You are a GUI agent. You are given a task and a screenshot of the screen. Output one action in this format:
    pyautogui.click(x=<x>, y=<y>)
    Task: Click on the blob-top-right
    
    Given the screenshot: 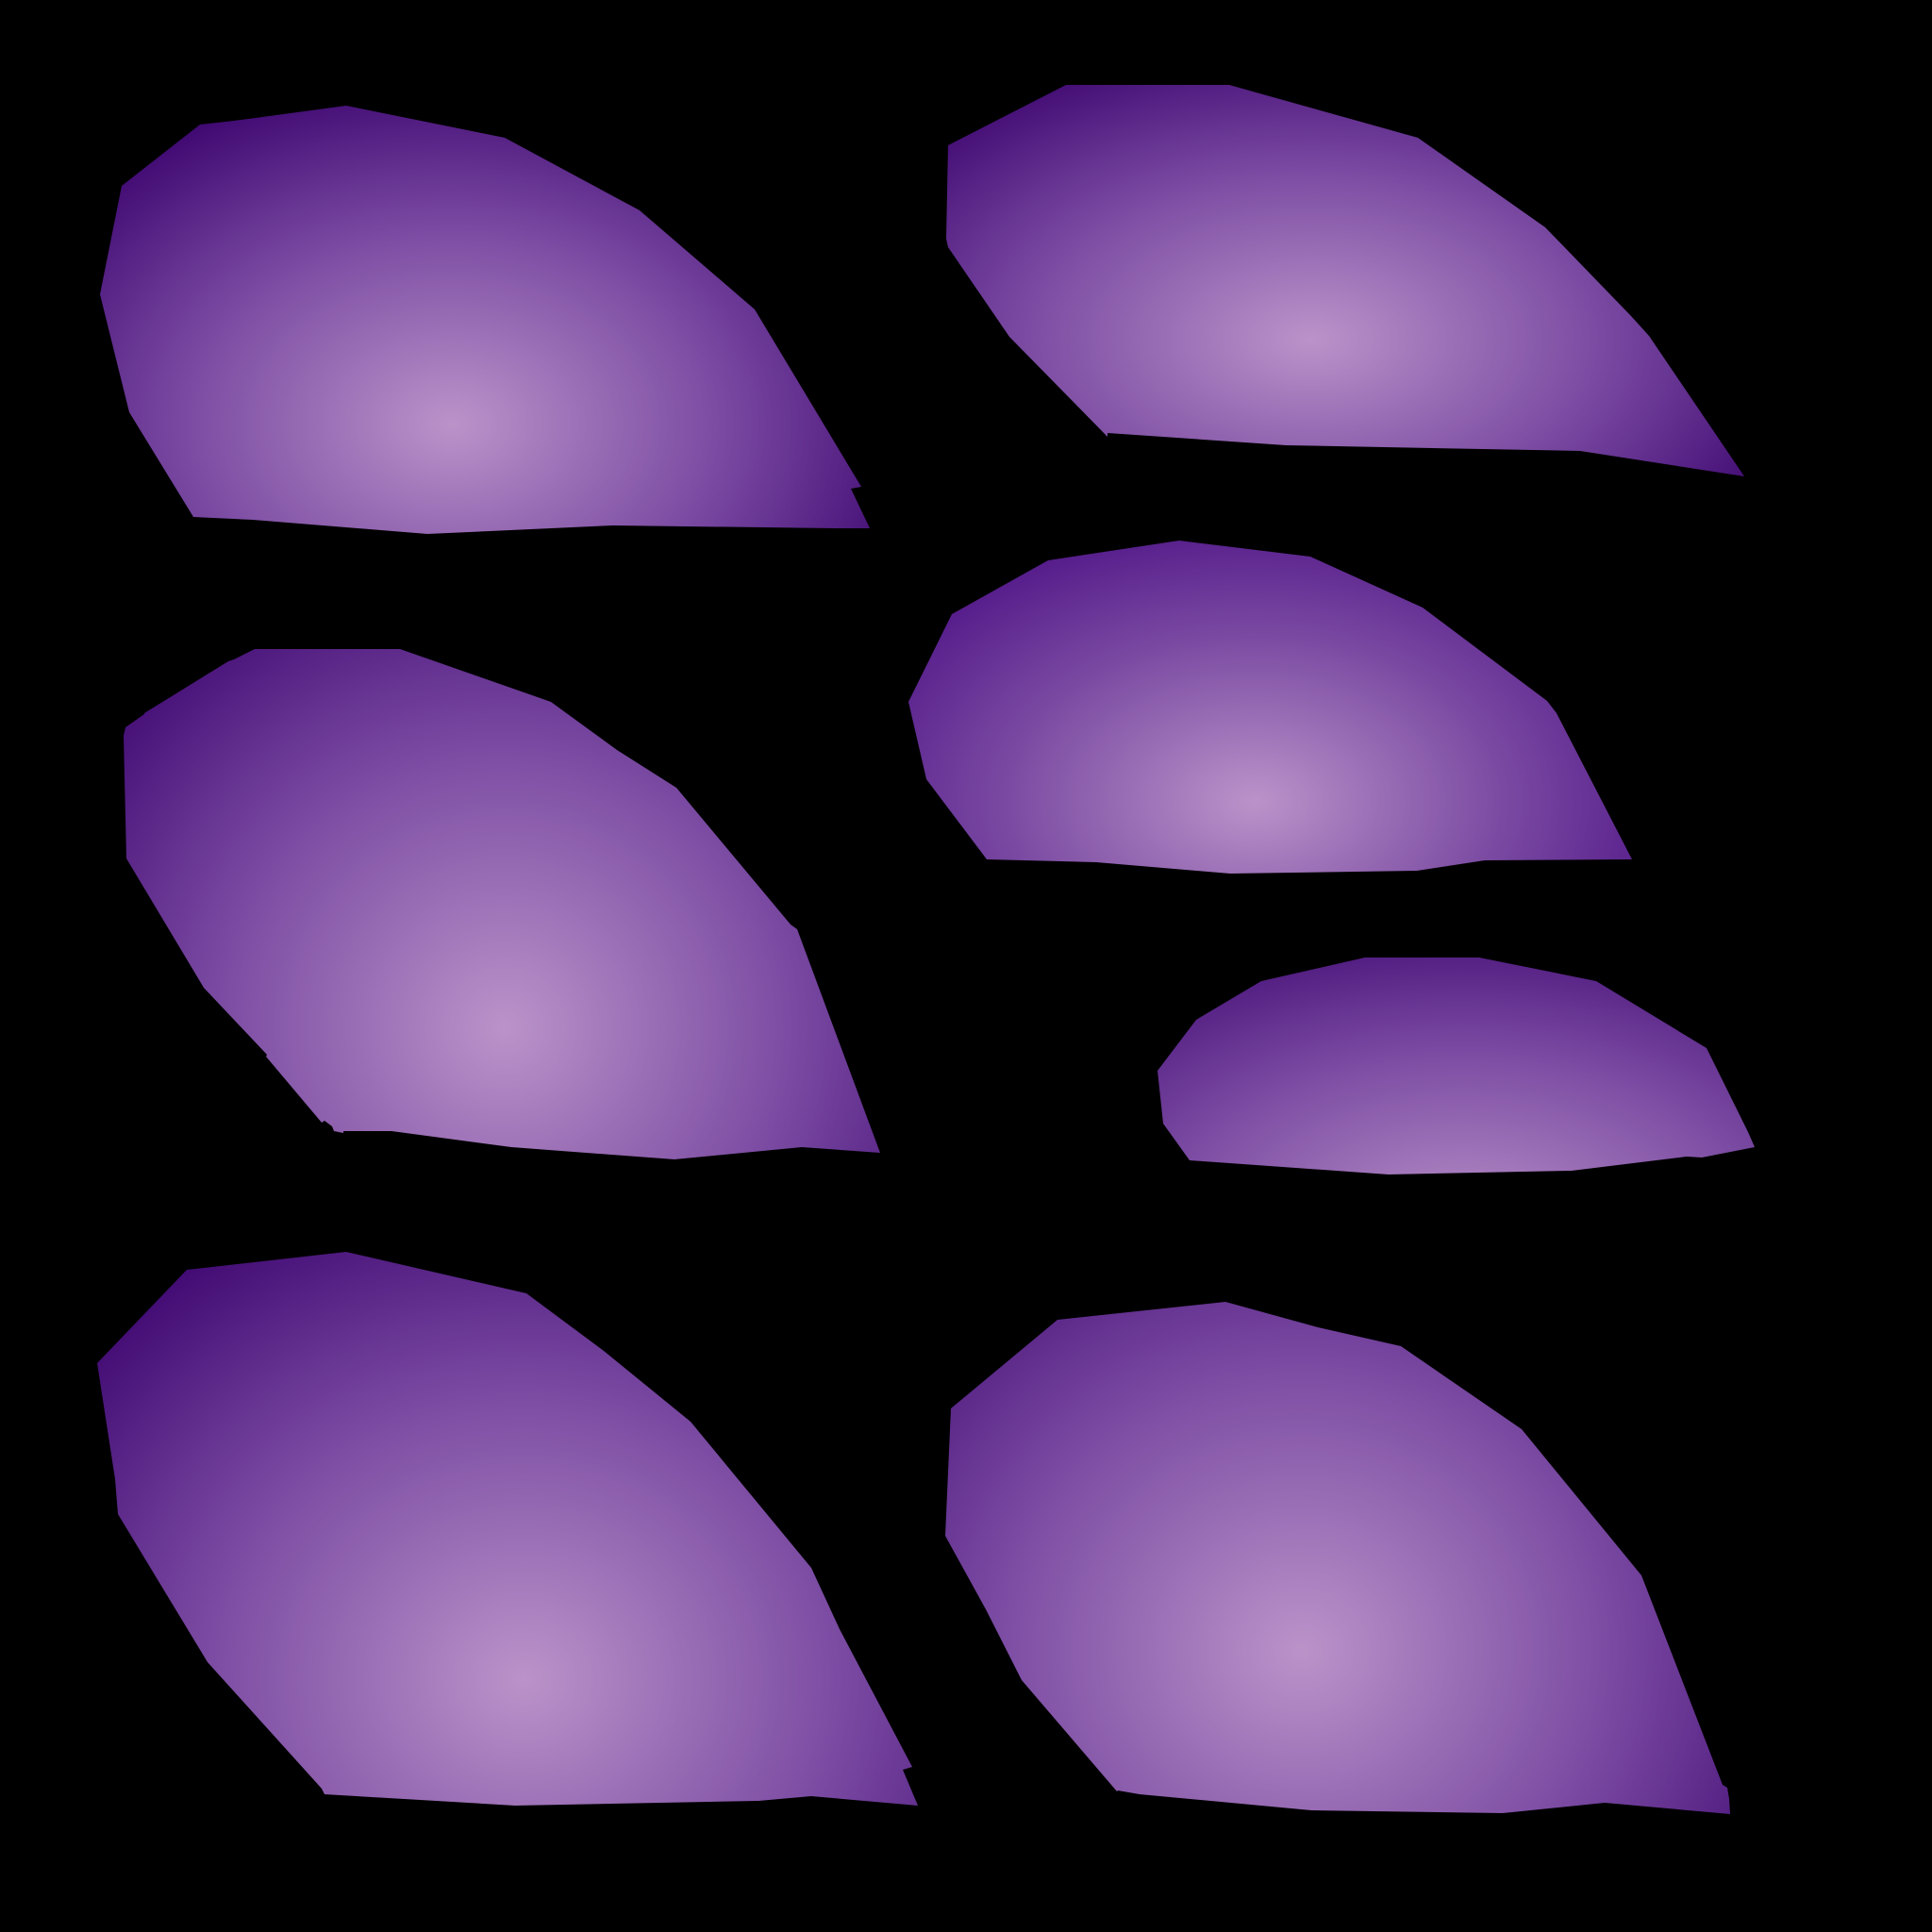 What is the action you would take?
    pyautogui.click(x=1345, y=280)
    